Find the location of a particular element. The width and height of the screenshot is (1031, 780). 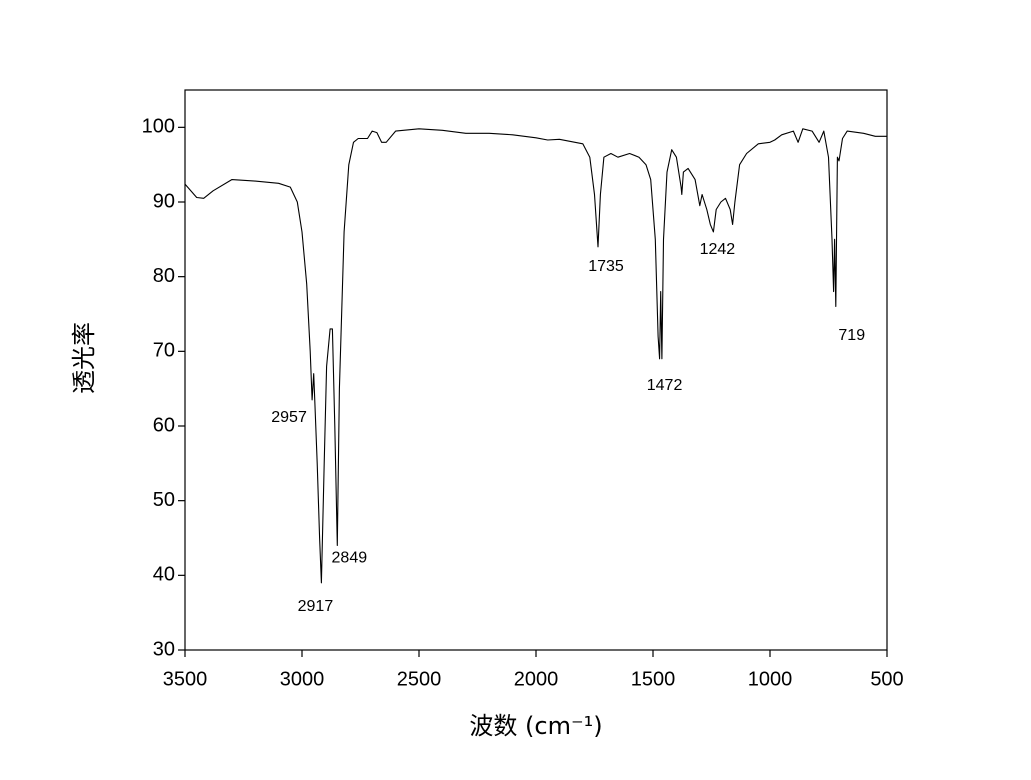

peak-label: 2917 is located at coordinates (316, 606).